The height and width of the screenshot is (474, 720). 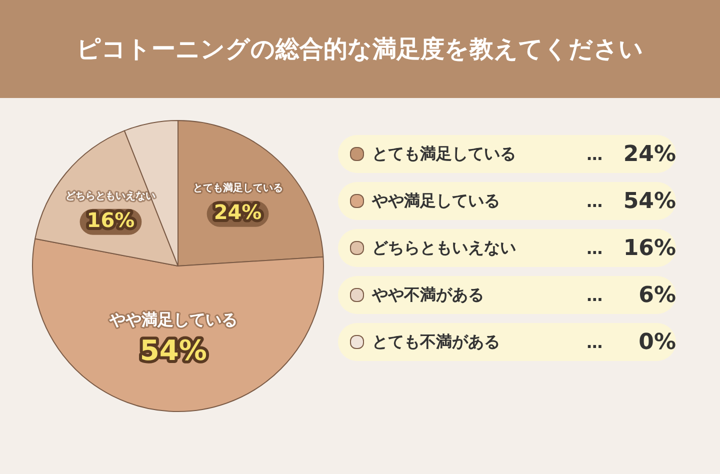 I want to click on data-label: 6%, so click(x=657, y=295).